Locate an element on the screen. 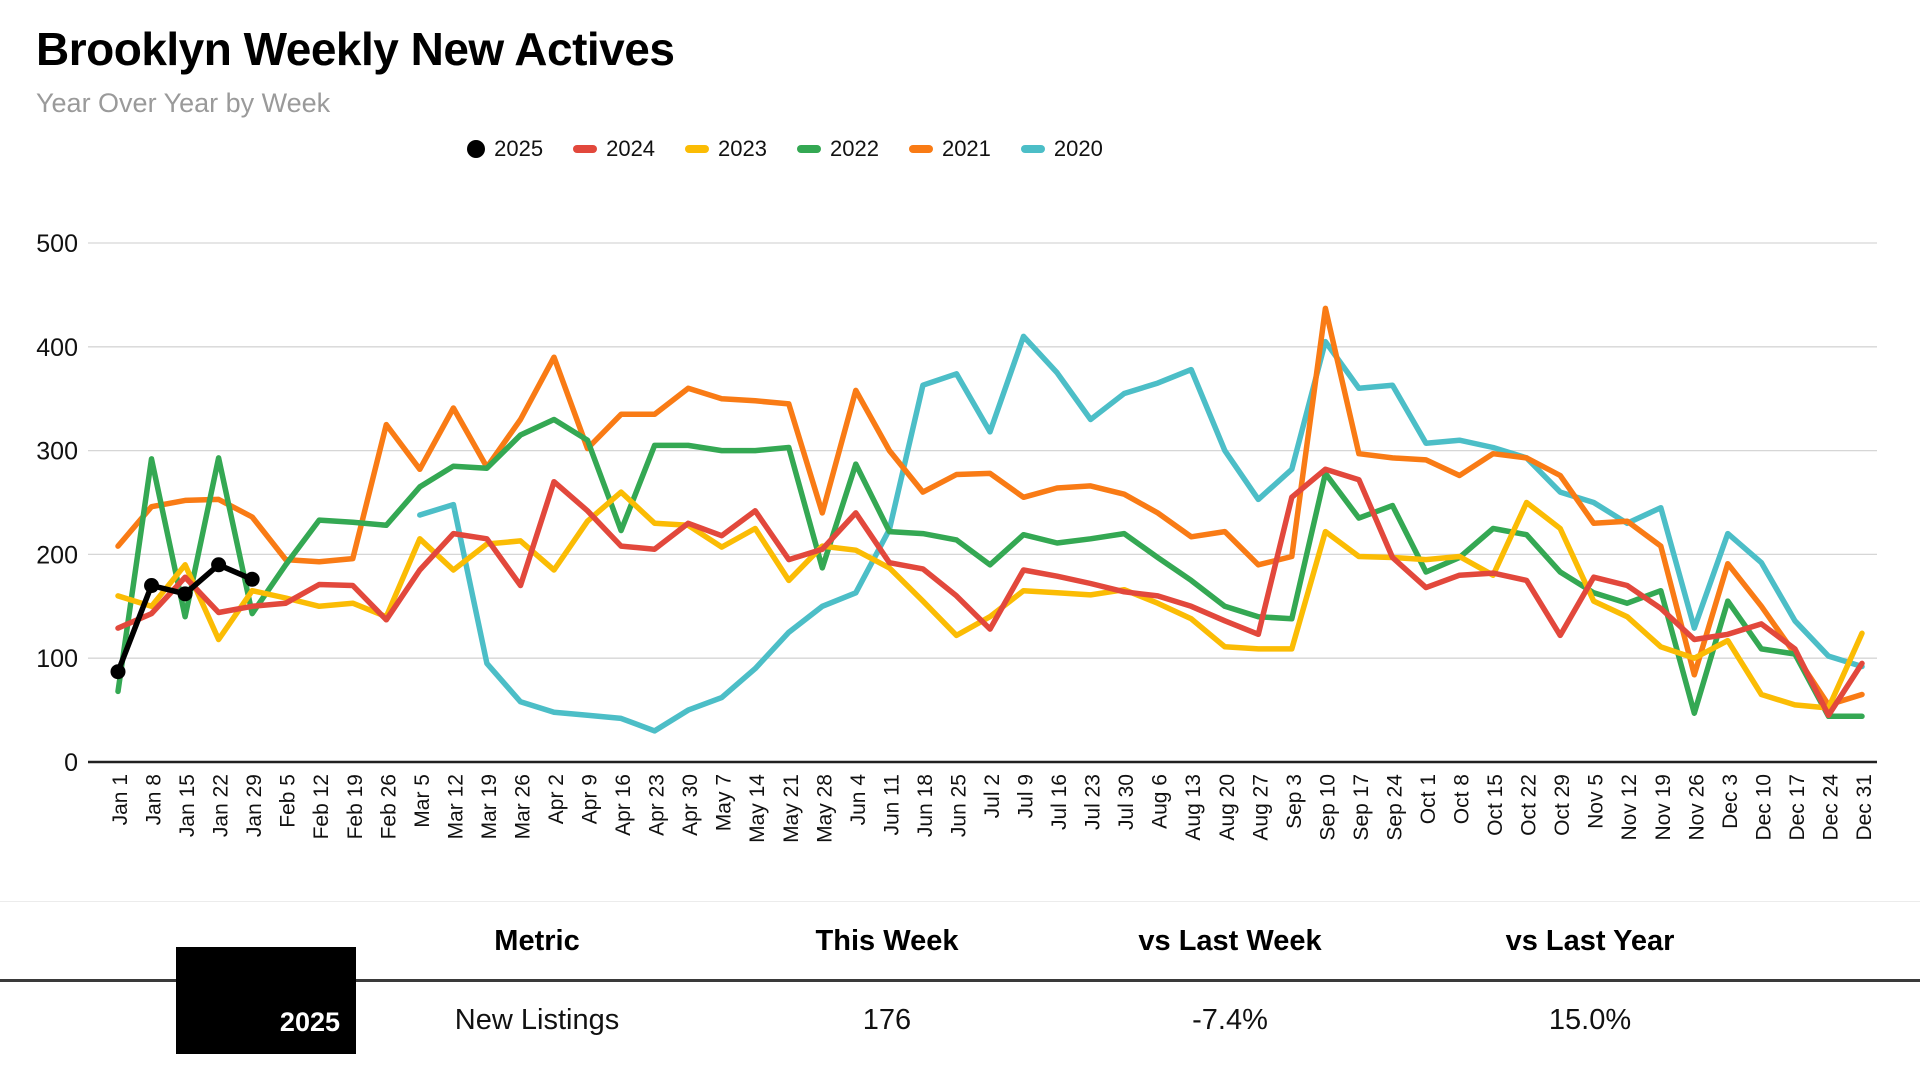  legend-label: 2025 is located at coordinates (519, 148).